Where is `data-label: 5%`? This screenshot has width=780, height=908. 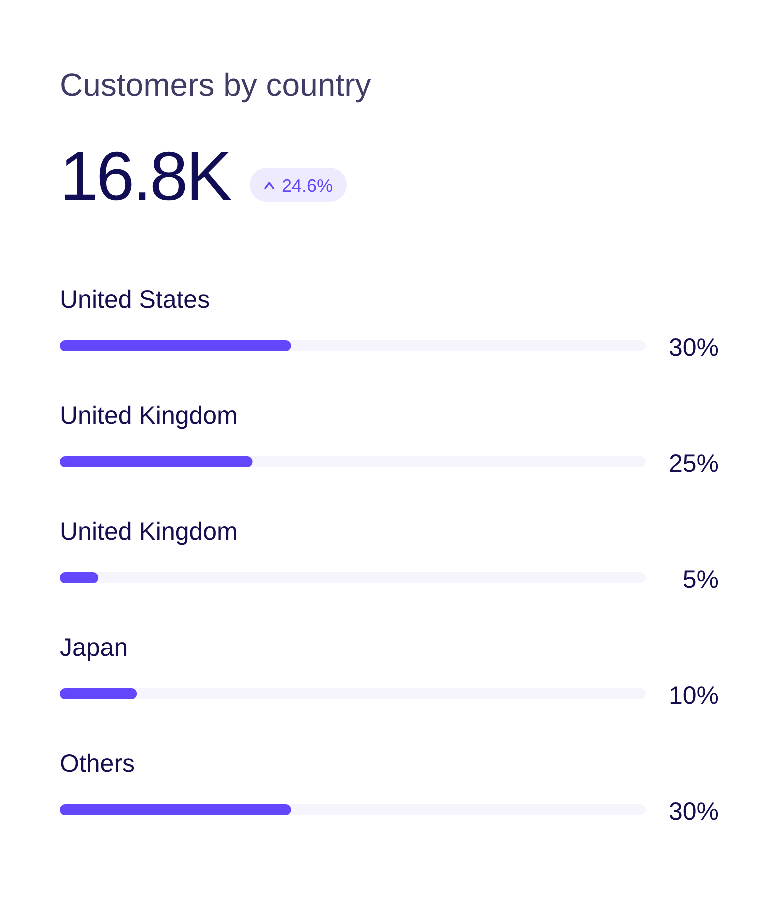
data-label: 5% is located at coordinates (700, 580).